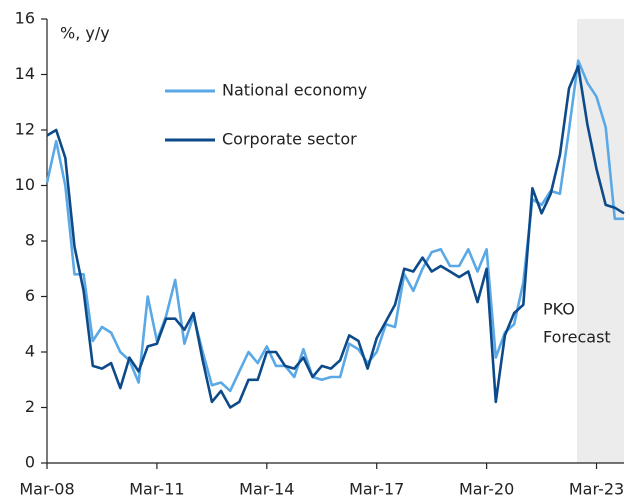 This screenshot has width=630, height=504. Describe the element at coordinates (85, 33) in the screenshot. I see `y-axis-label: %, y/y` at that location.